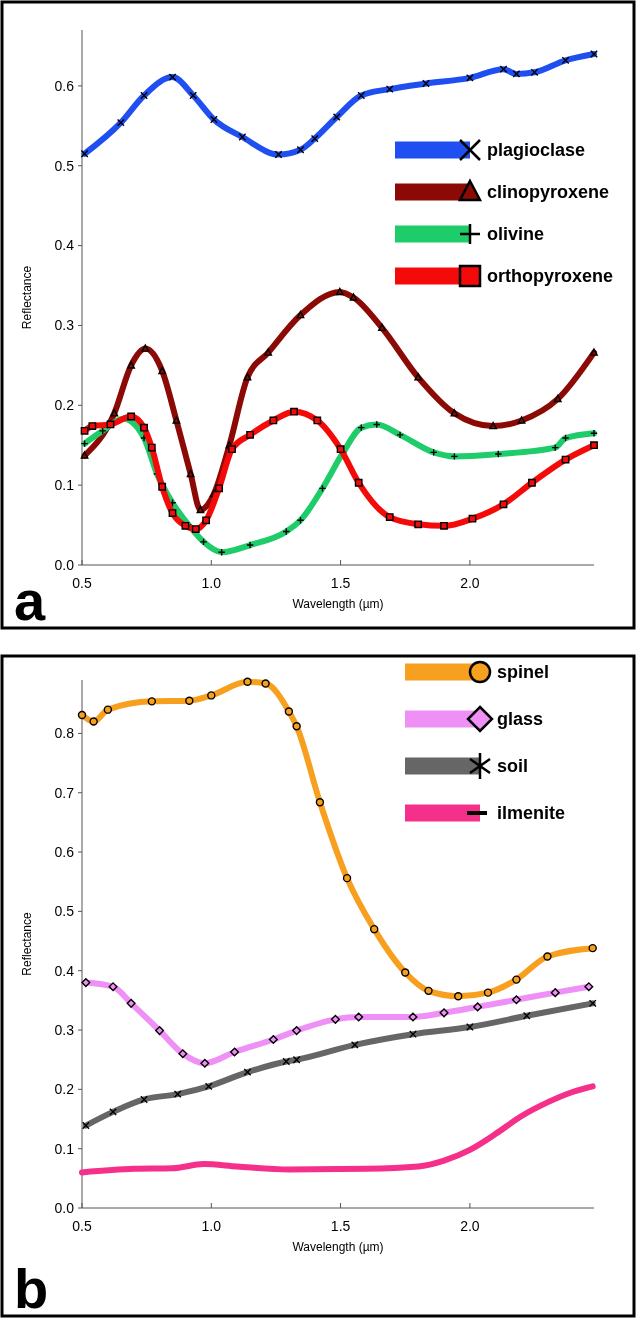 This screenshot has height=1318, width=636. I want to click on y-tick-label: 0.8, so click(64, 733).